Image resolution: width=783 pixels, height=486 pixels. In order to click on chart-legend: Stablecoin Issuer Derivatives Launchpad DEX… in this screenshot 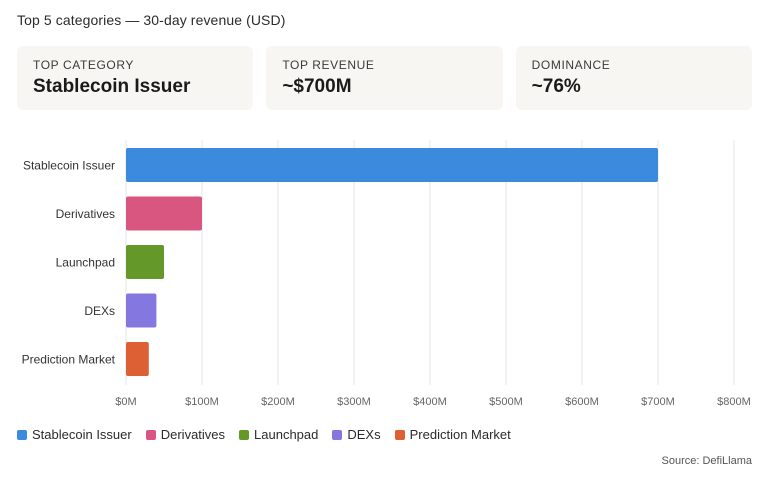, I will do `click(264, 434)`.